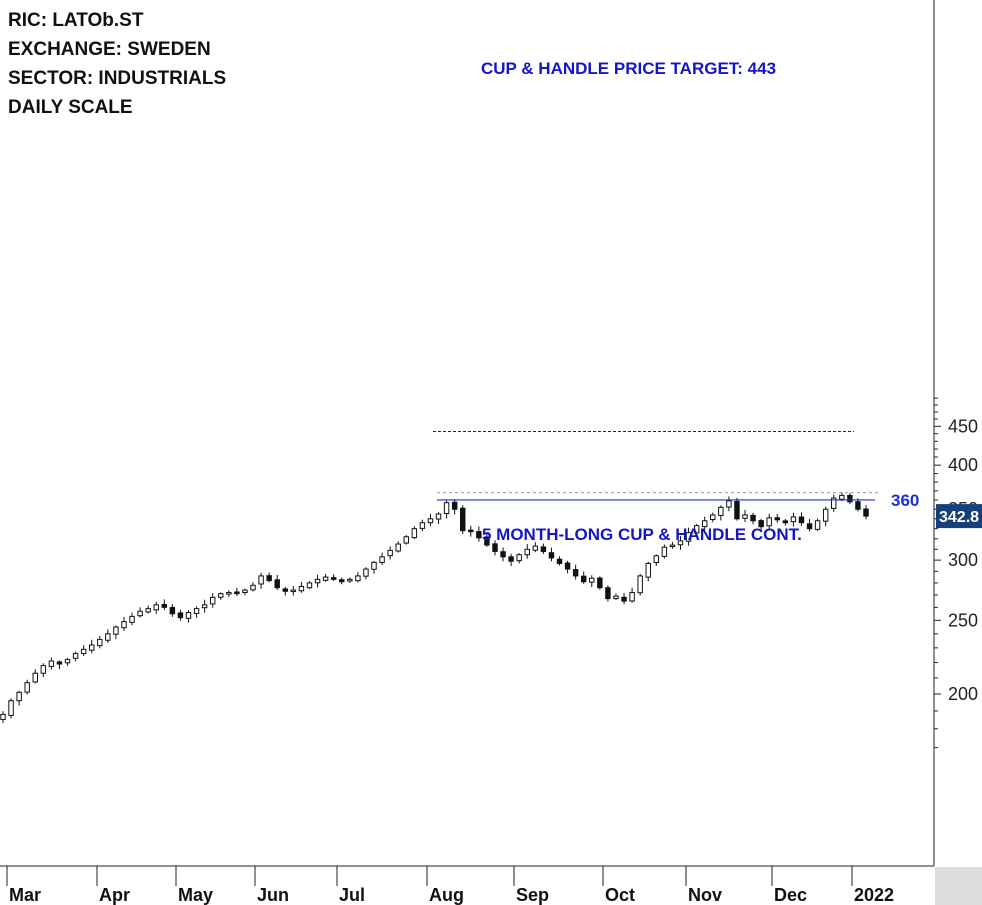 The width and height of the screenshot is (982, 905). Describe the element at coordinates (874, 895) in the screenshot. I see `x-tick-label: 2022` at that location.